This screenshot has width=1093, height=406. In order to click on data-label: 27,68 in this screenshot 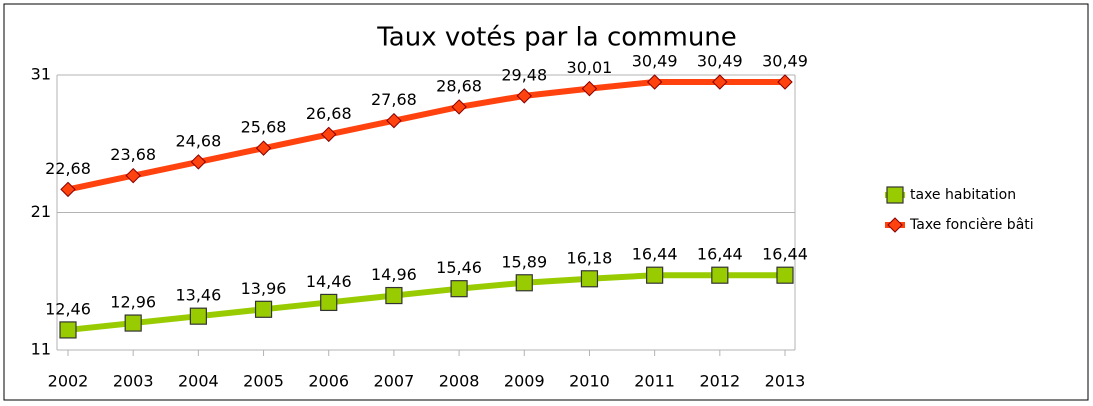, I will do `click(394, 99)`.